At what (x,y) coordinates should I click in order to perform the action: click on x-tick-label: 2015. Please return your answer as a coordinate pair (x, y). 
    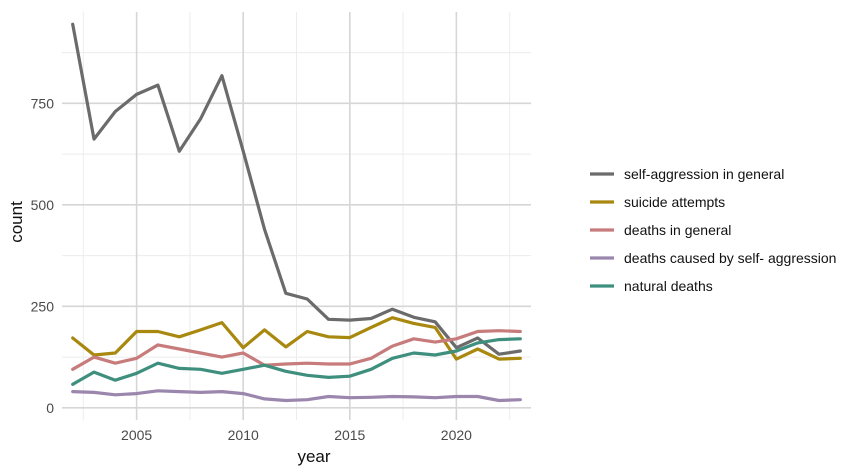
    Looking at the image, I should click on (349, 435).